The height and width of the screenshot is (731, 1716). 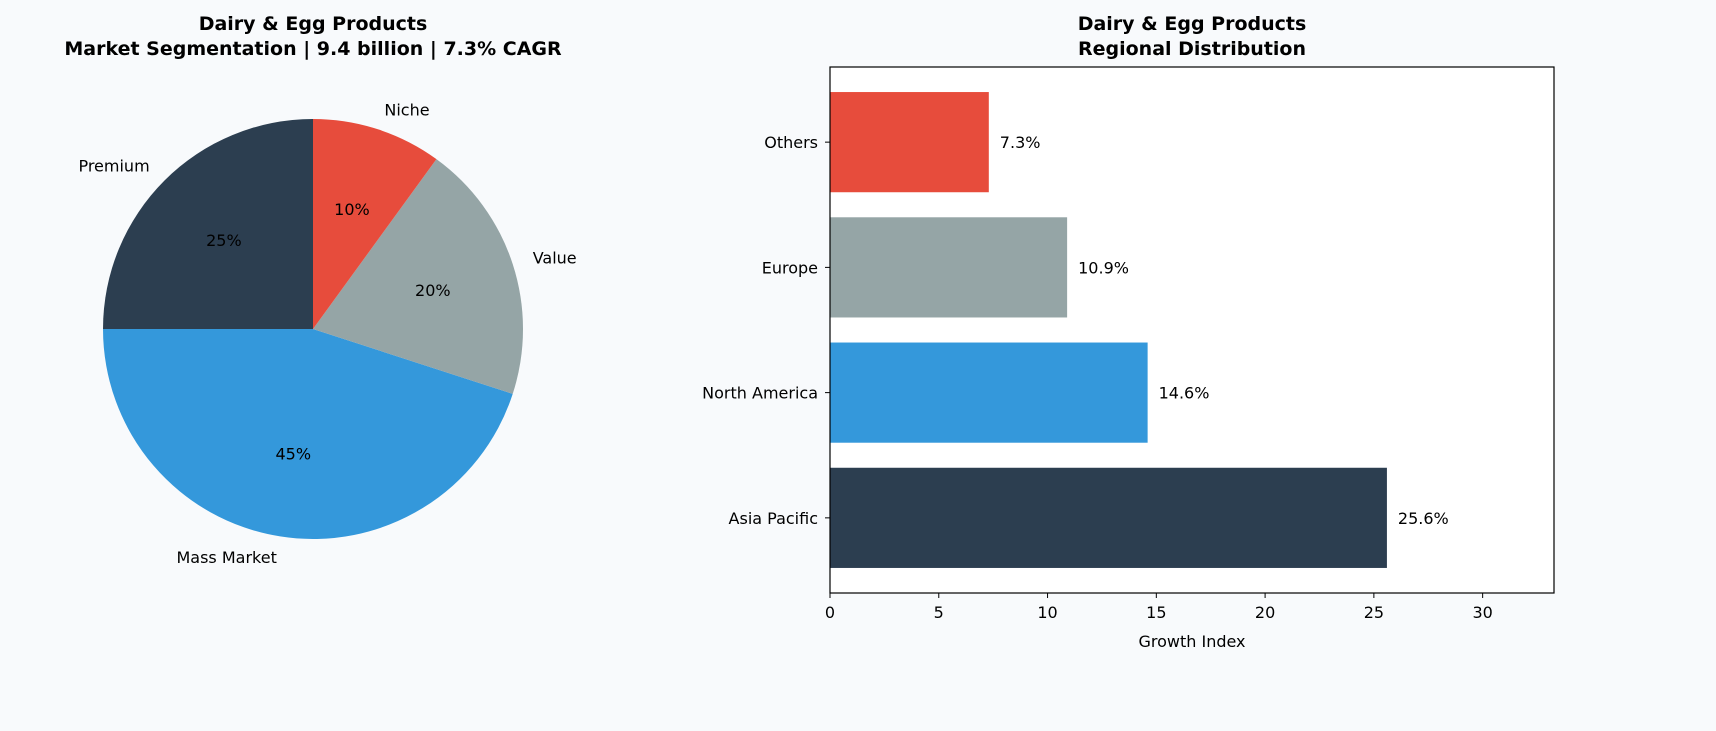 What do you see at coordinates (208, 224) in the screenshot?
I see `pie-slice-premium` at bounding box center [208, 224].